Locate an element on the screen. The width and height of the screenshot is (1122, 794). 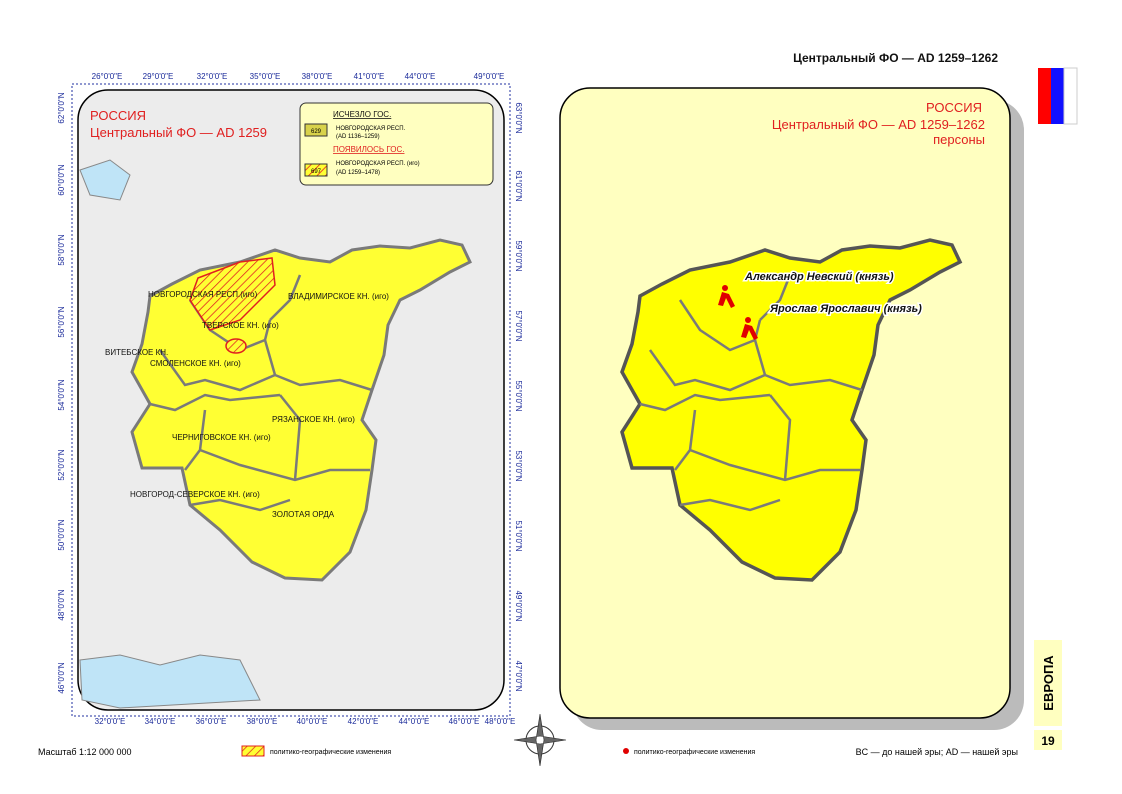
map-subtitle: Центральный ФО — AD 1259–1262 is located at coordinates (878, 124).